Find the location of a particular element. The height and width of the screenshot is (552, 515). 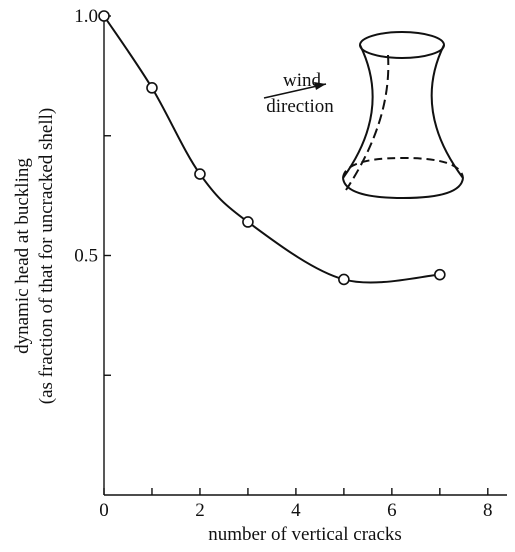

x-tick-label: 2 is located at coordinates (200, 510).